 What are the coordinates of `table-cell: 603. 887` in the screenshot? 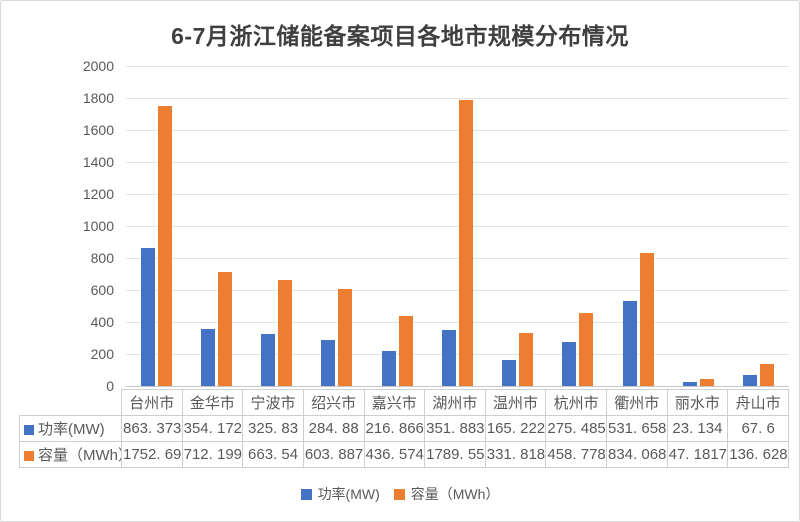 It's located at (333, 454).